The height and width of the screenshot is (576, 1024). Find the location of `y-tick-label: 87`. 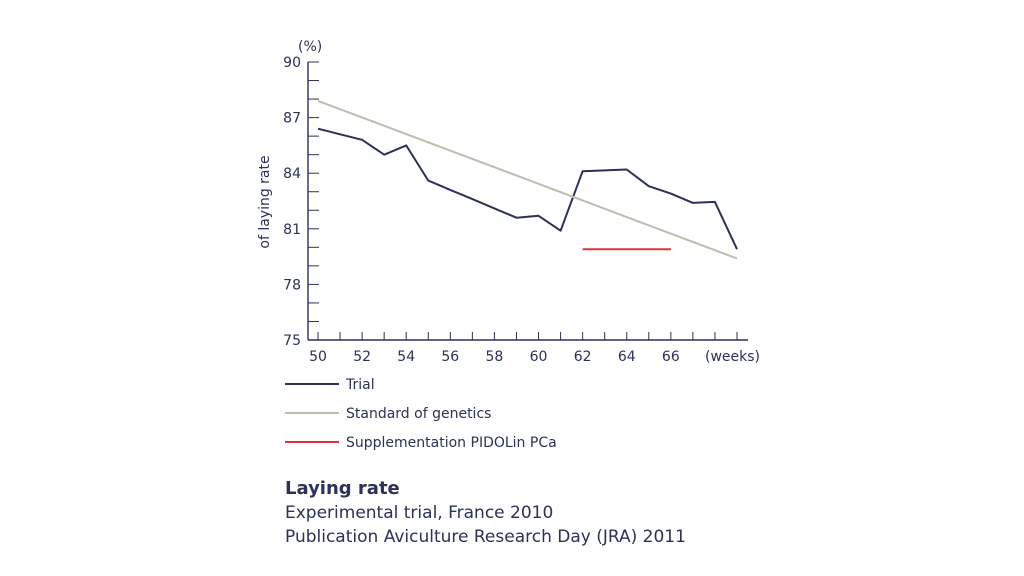

y-tick-label: 87 is located at coordinates (292, 119).